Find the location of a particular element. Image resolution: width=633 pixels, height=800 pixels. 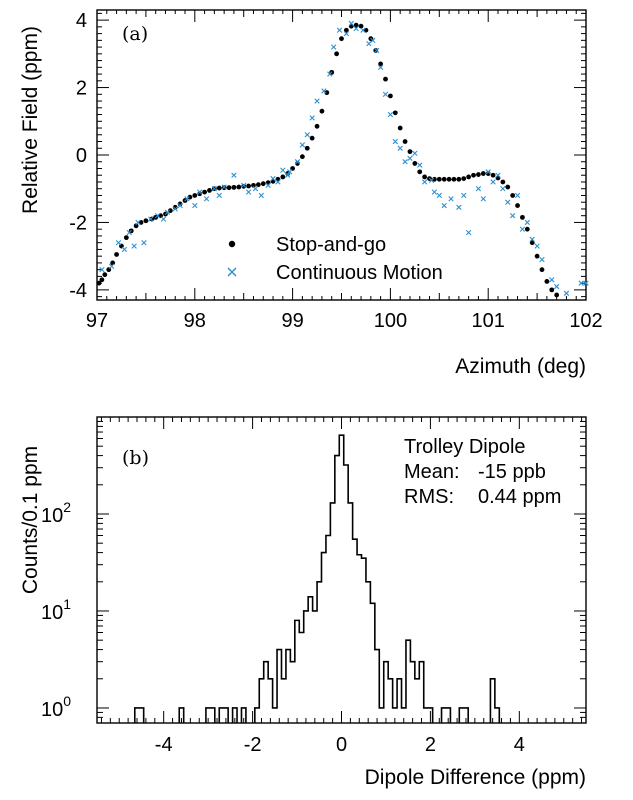

a-y-tick-label: 0 is located at coordinates (81, 156).